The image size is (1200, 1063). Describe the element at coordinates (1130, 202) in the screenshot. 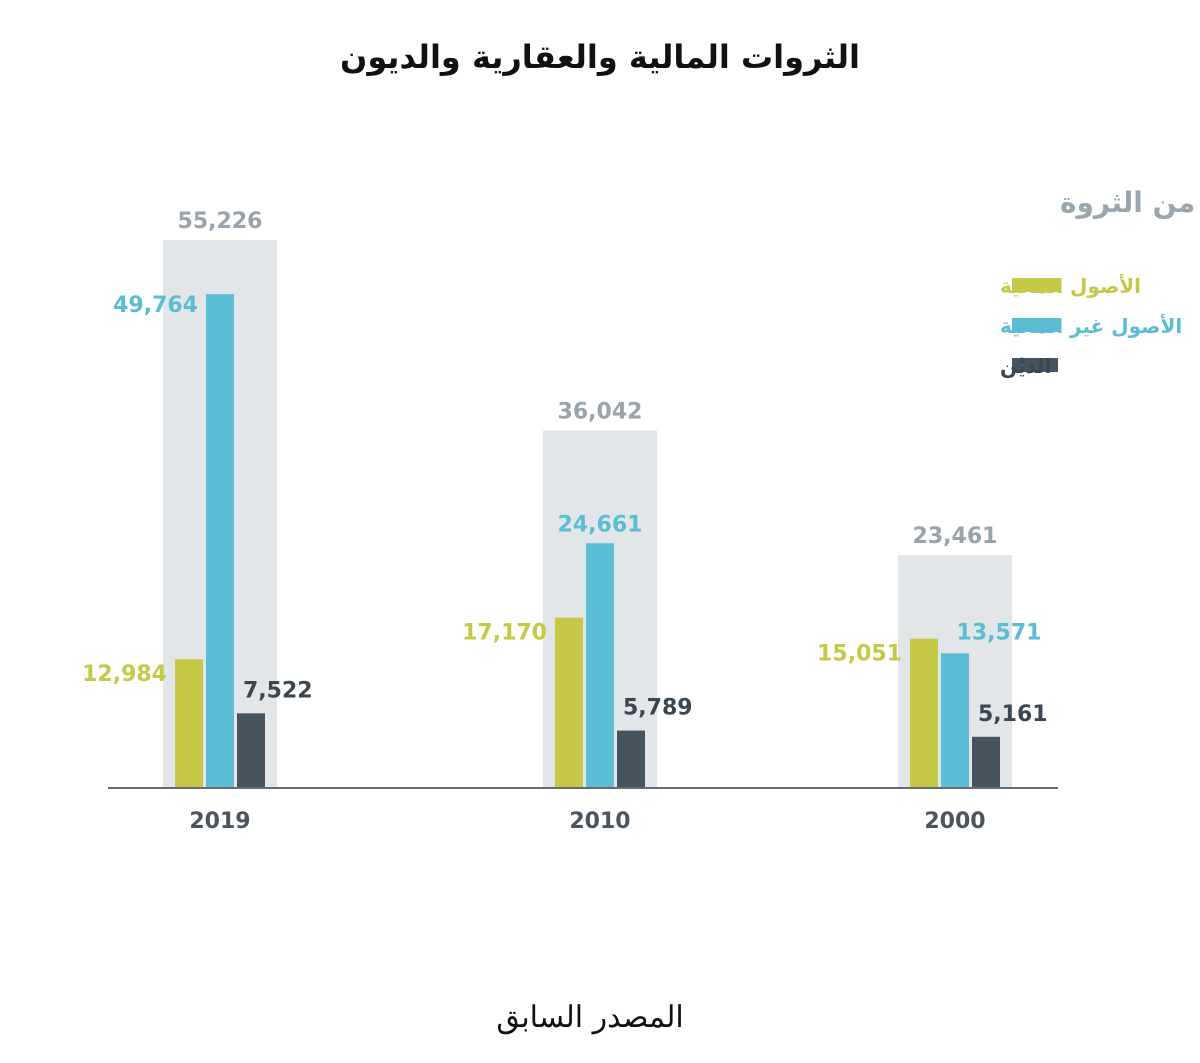

I see `chart-subtitle: حصة الفرد البالغ من الثروة` at that location.